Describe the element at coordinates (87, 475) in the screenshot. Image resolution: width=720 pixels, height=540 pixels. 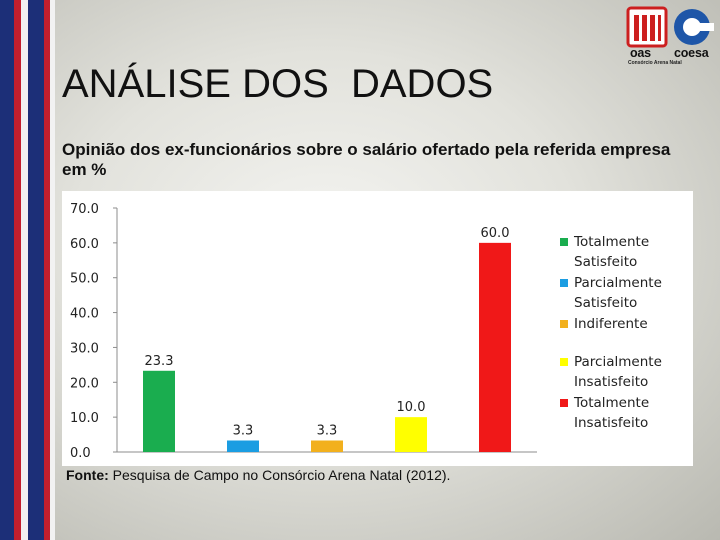
I see `source-label: Fonte:` at that location.